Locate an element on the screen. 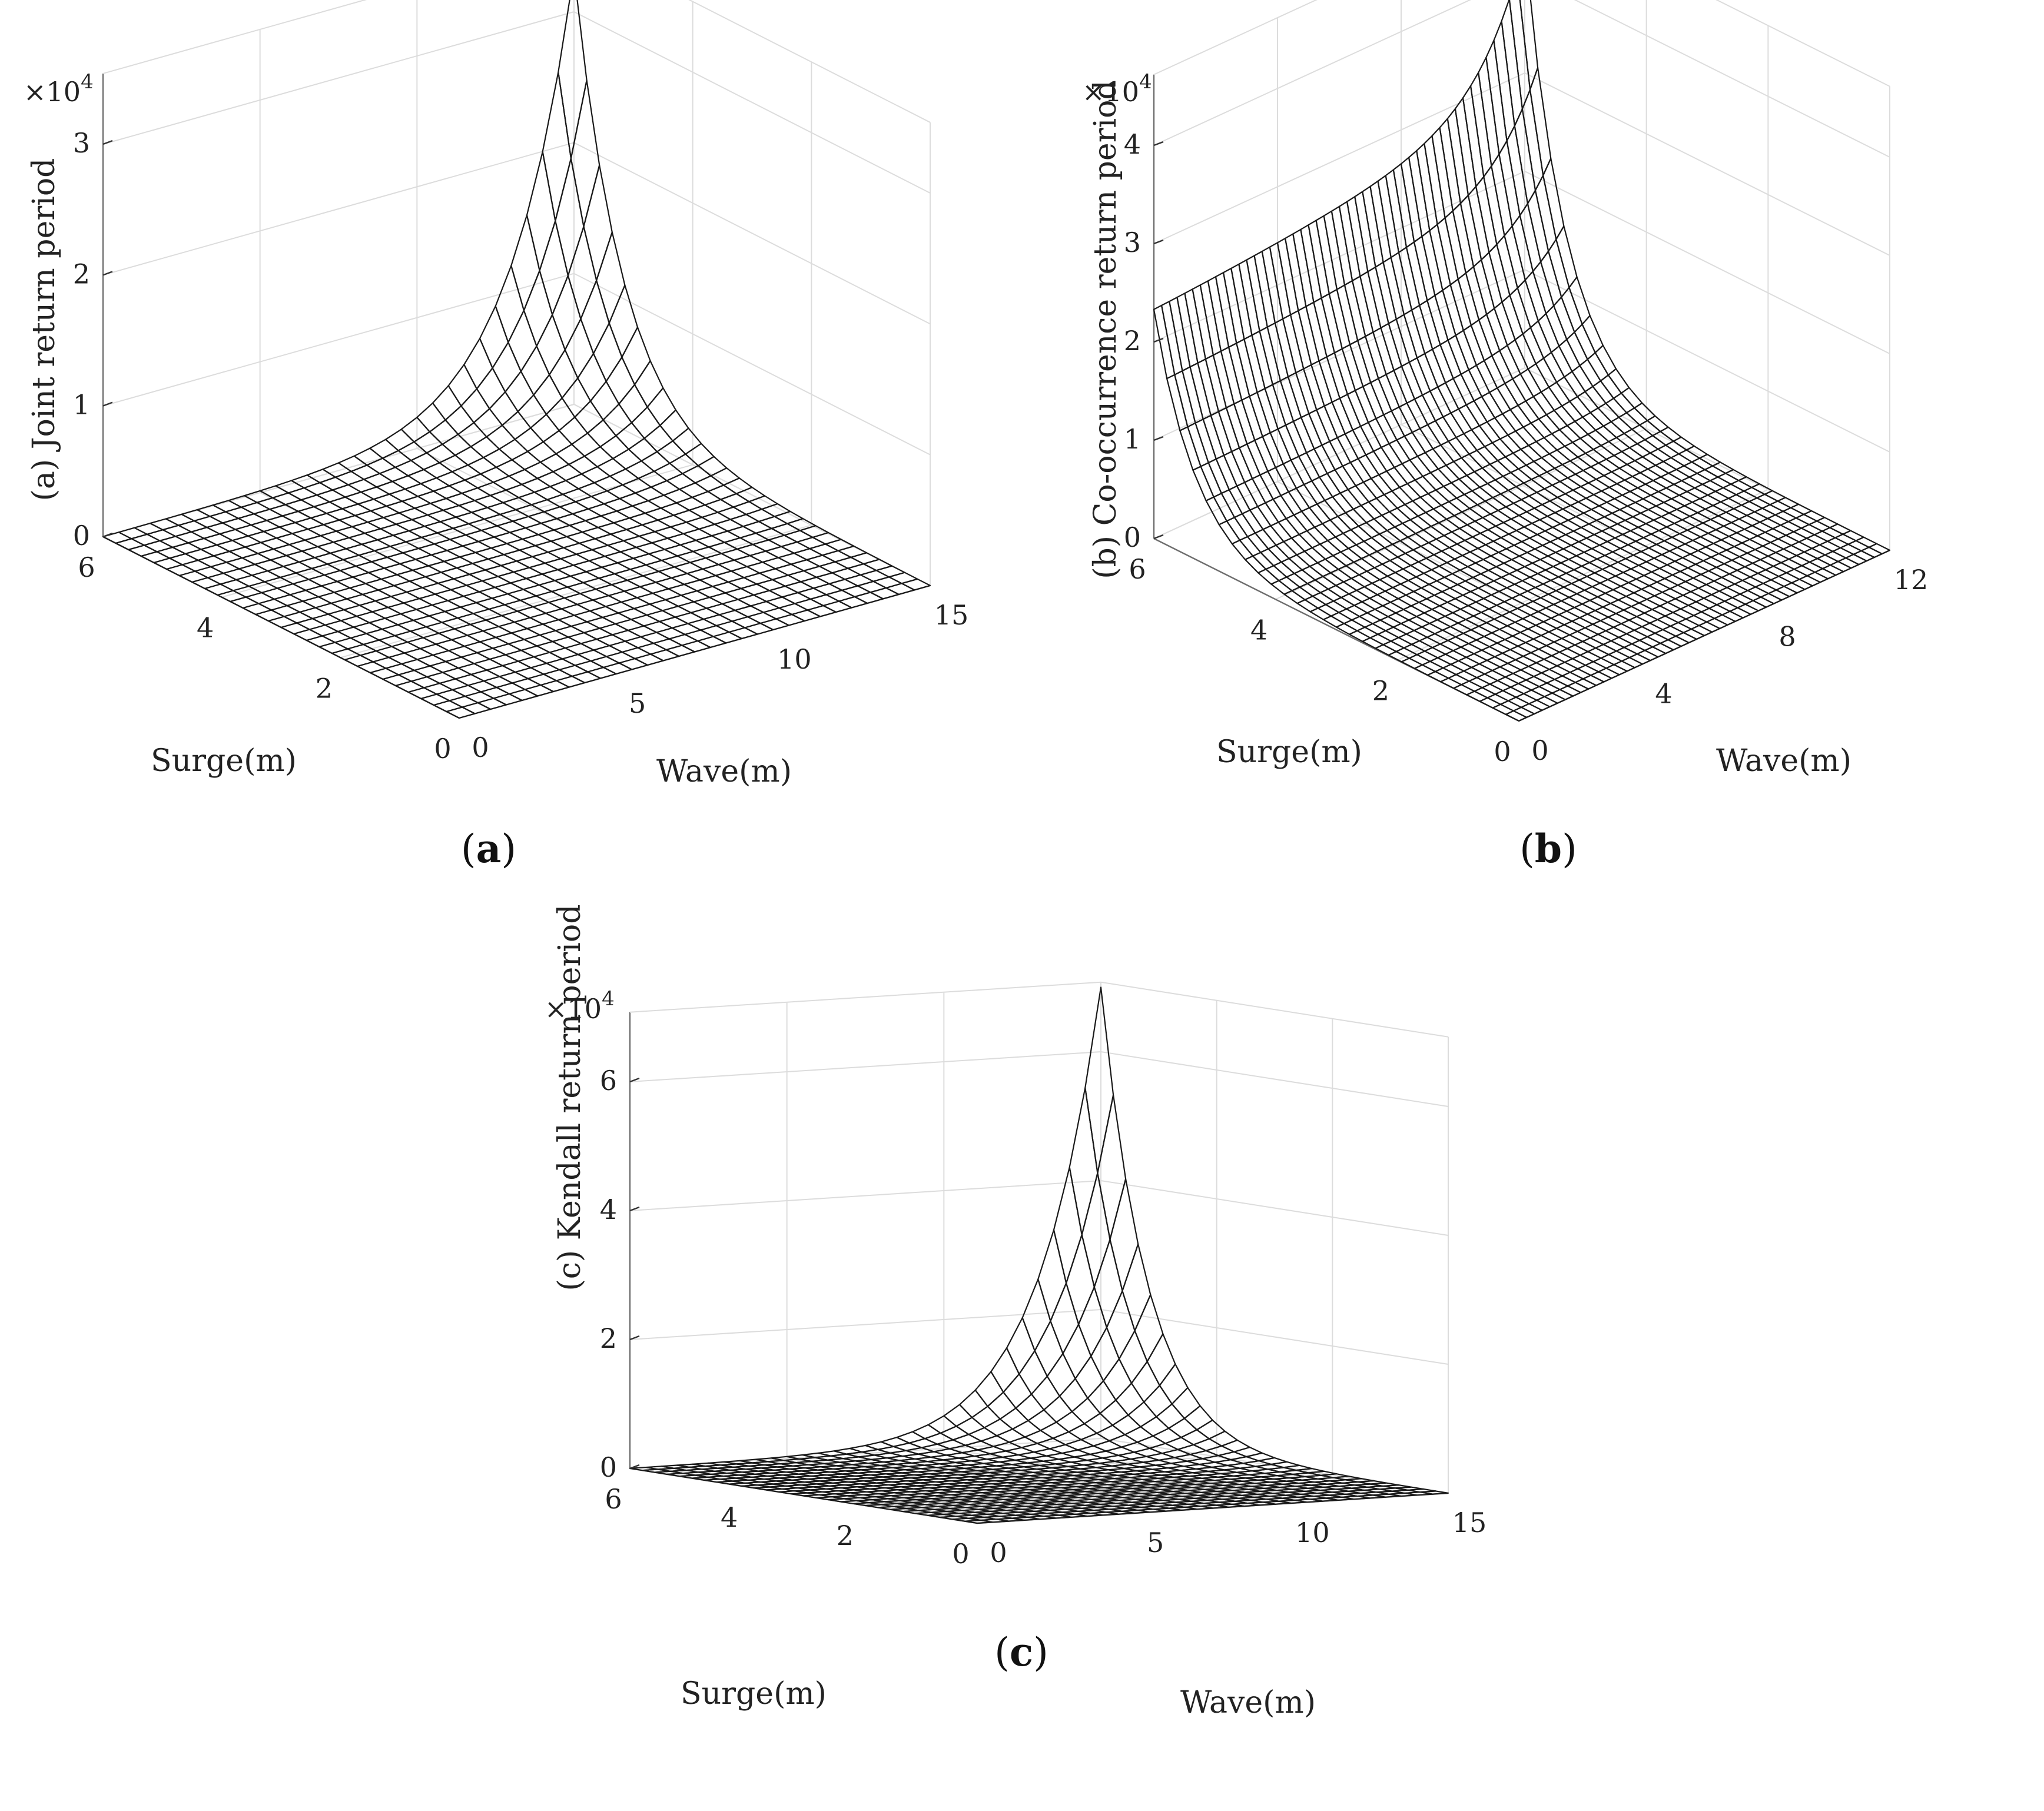 The image size is (2044, 1811). wave-tick-label: 15 is located at coordinates (1469, 1522).